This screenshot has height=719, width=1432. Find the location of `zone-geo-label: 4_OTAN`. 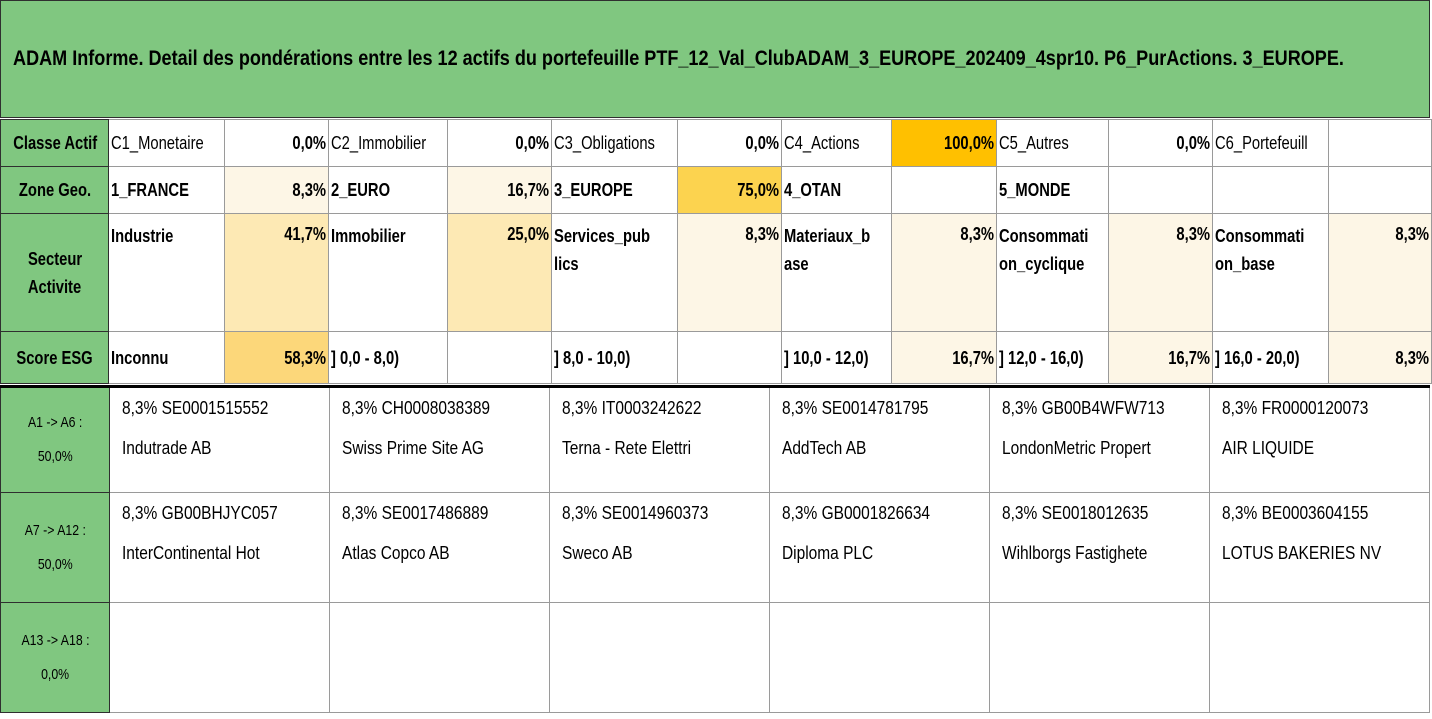

zone-geo-label: 4_OTAN is located at coordinates (837, 190).